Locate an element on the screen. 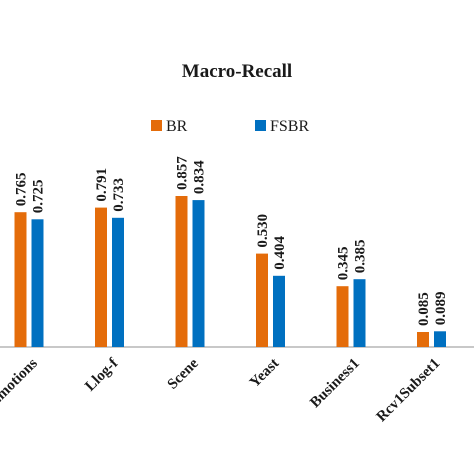  data-label-fsbr-5: 0.089 is located at coordinates (441, 309).